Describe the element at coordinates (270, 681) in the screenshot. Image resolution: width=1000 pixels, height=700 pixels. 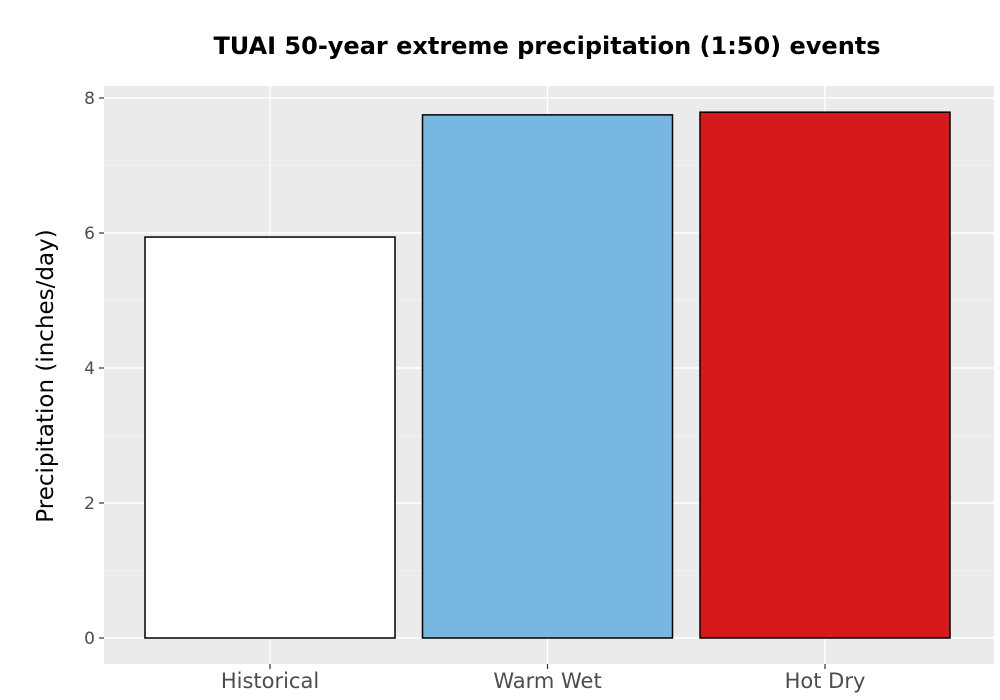
I see `x-tick-label: Historical` at that location.